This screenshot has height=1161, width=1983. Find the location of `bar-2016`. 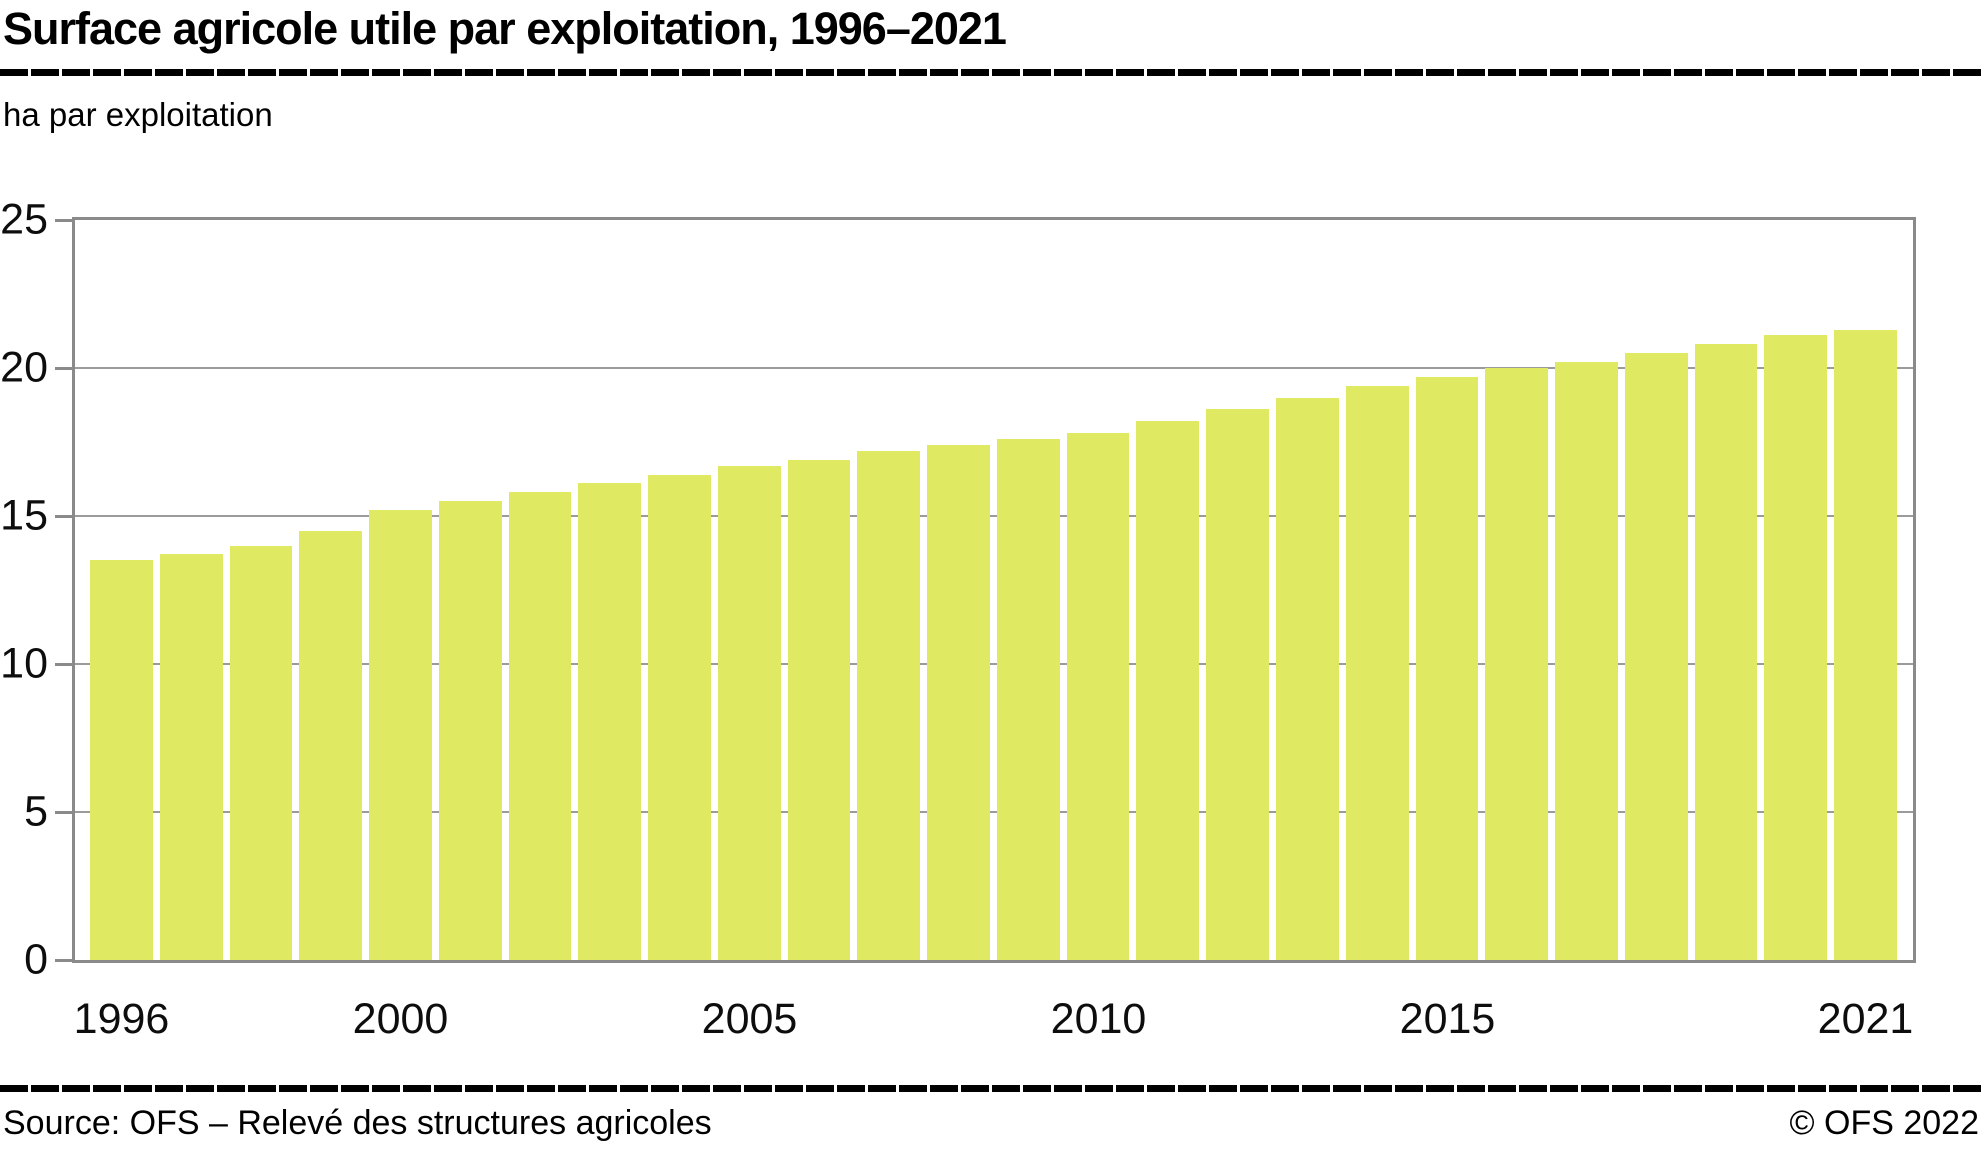

bar-2016 is located at coordinates (1517, 664).